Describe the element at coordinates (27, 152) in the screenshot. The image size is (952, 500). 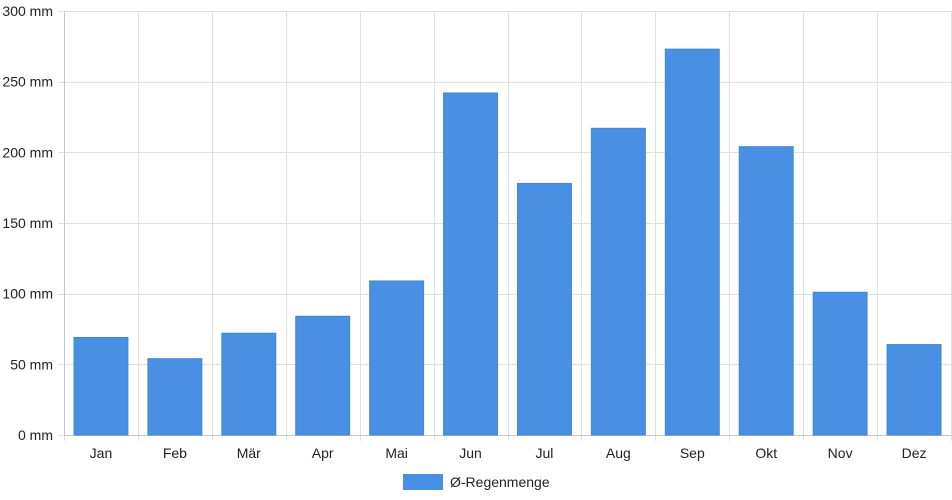
I see `y-tick-label: 200 mm` at that location.